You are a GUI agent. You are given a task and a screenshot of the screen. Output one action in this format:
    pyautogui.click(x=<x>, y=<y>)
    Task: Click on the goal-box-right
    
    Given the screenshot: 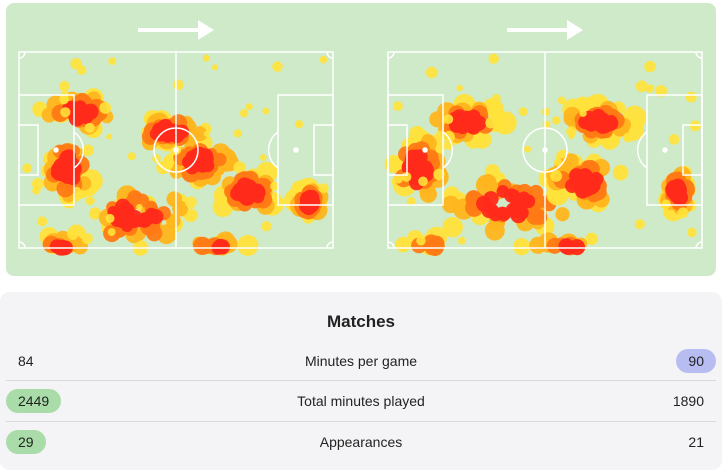 What is the action you would take?
    pyautogui.click(x=692, y=150)
    